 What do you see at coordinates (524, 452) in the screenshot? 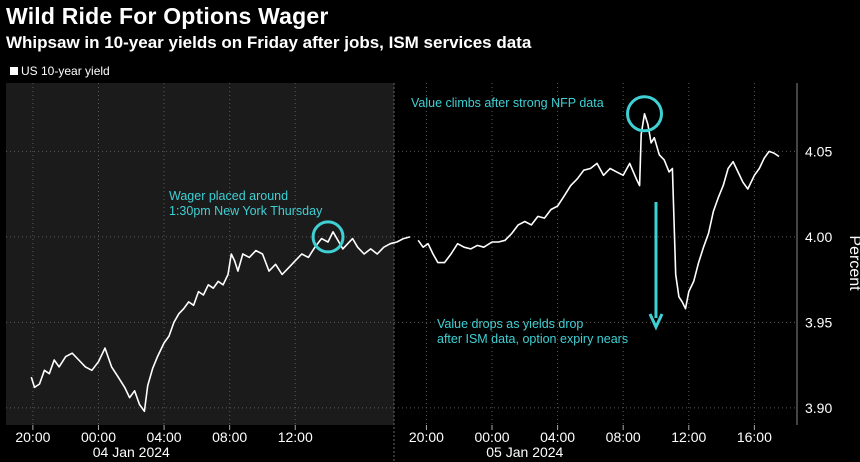
I see `date-label: 05 Jan 2024` at bounding box center [524, 452].